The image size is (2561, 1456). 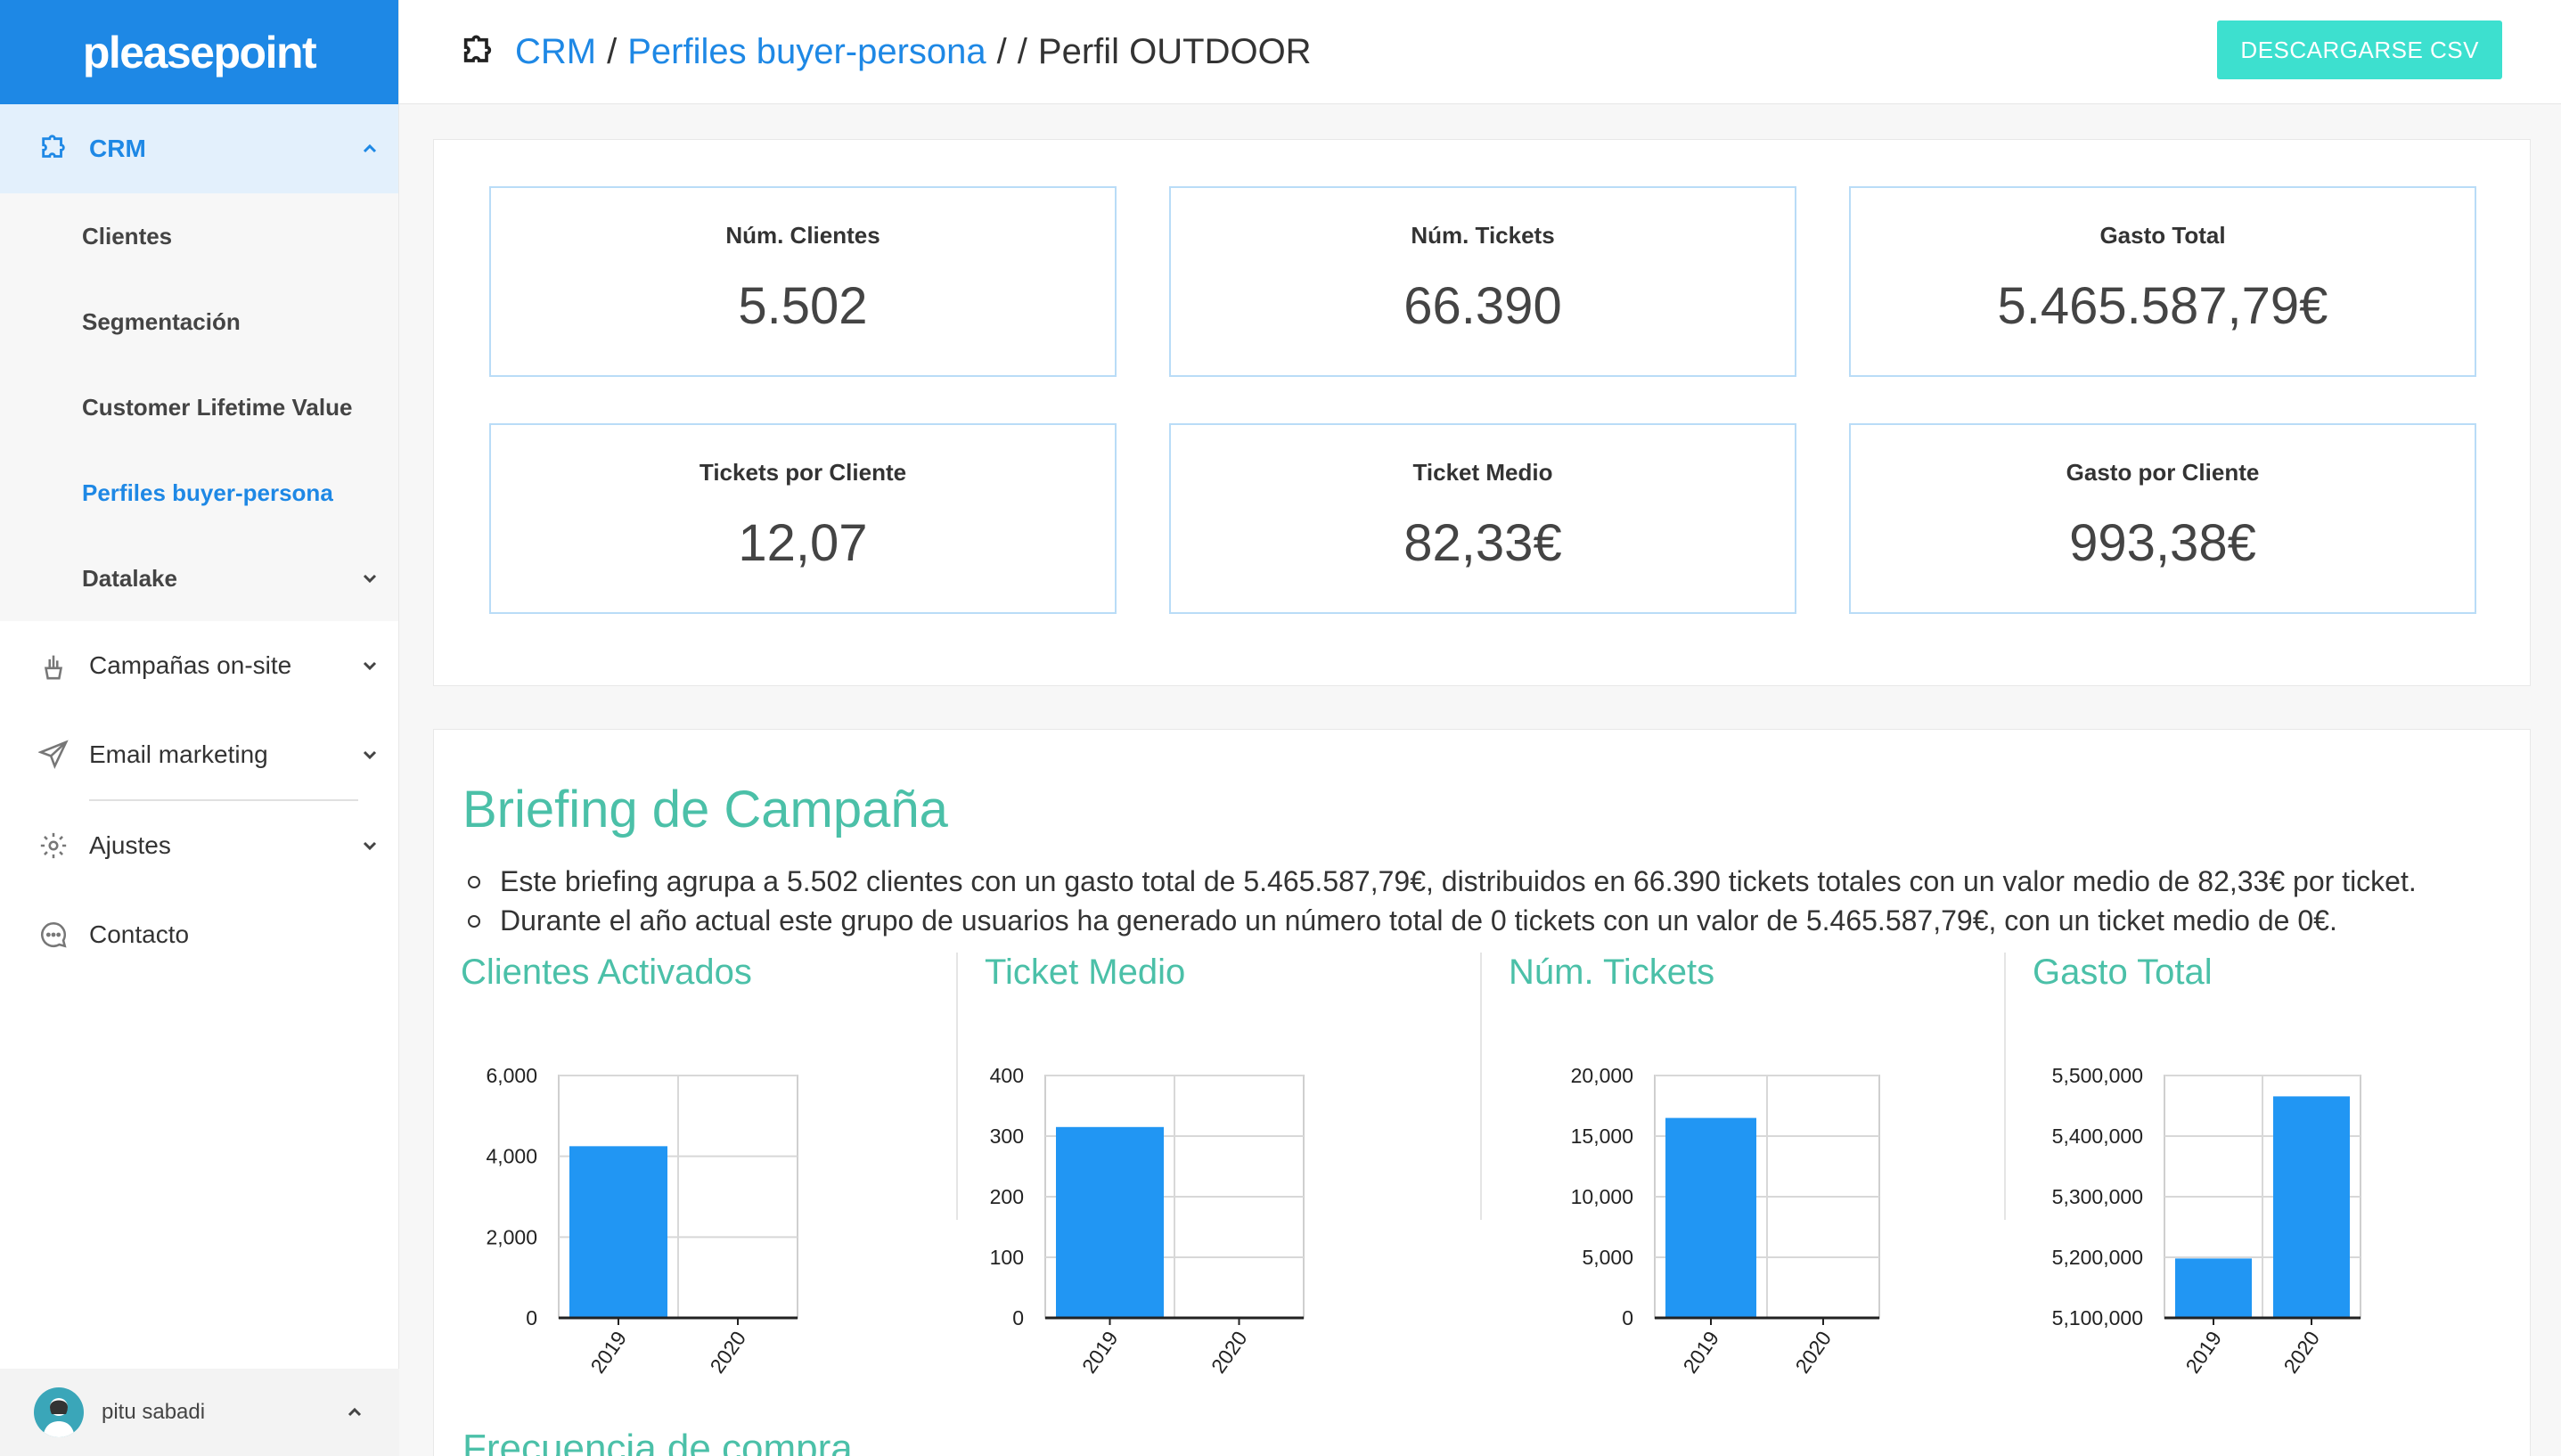 What do you see at coordinates (199, 665) in the screenshot?
I see `sidebar-item-campanas: Campañas on-site` at bounding box center [199, 665].